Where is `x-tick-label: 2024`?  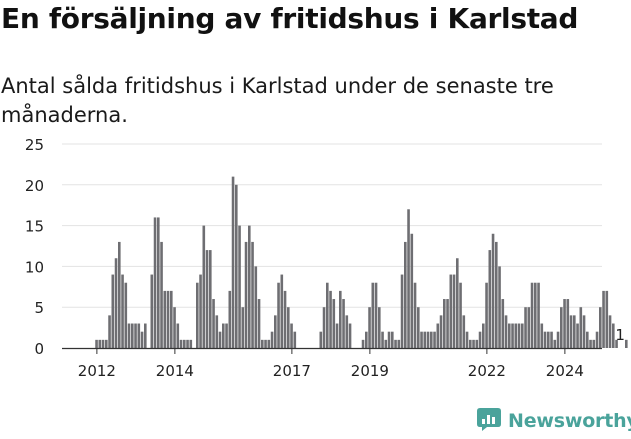
x-tick-label: 2024 is located at coordinates (565, 371).